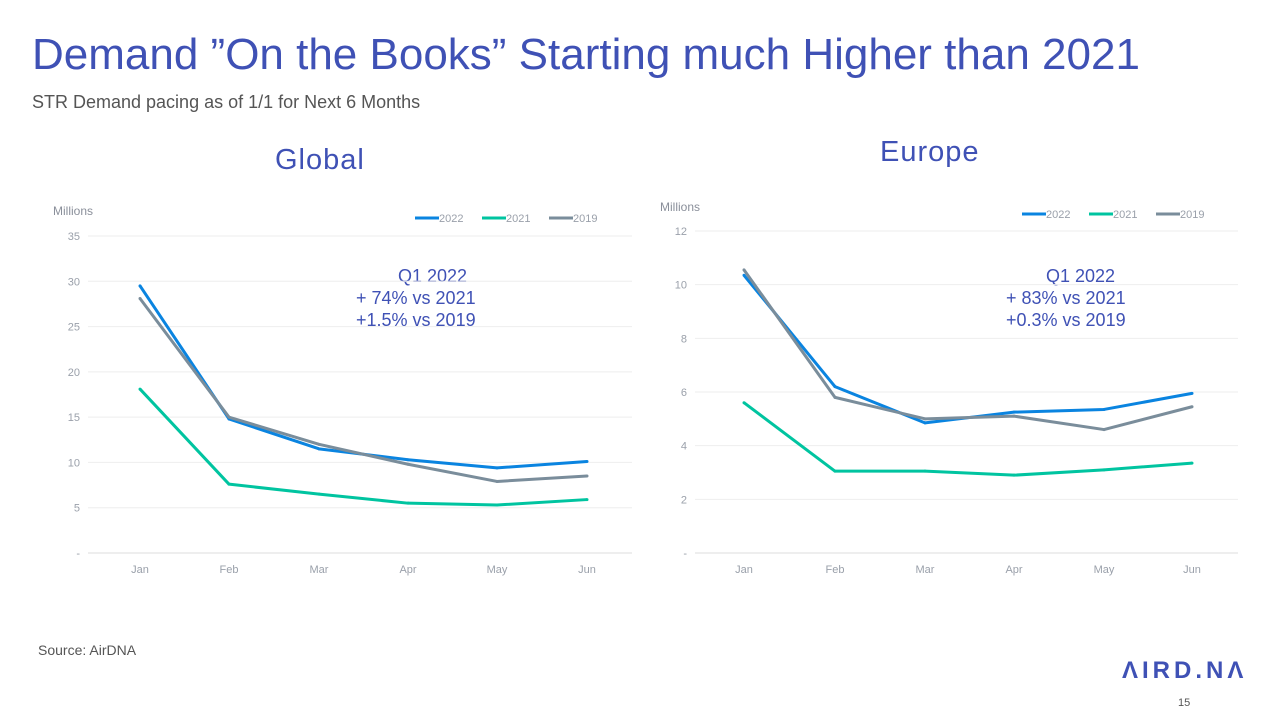  Describe the element at coordinates (74, 418) in the screenshot. I see `chart-0-y-tick-label: 15` at that location.